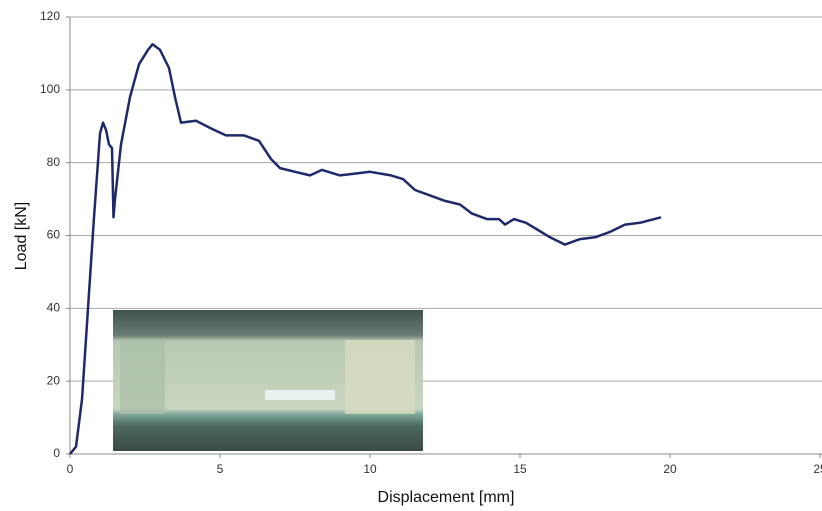 The width and height of the screenshot is (822, 511). Describe the element at coordinates (220, 469) in the screenshot. I see `x-tick-label: 5` at that location.